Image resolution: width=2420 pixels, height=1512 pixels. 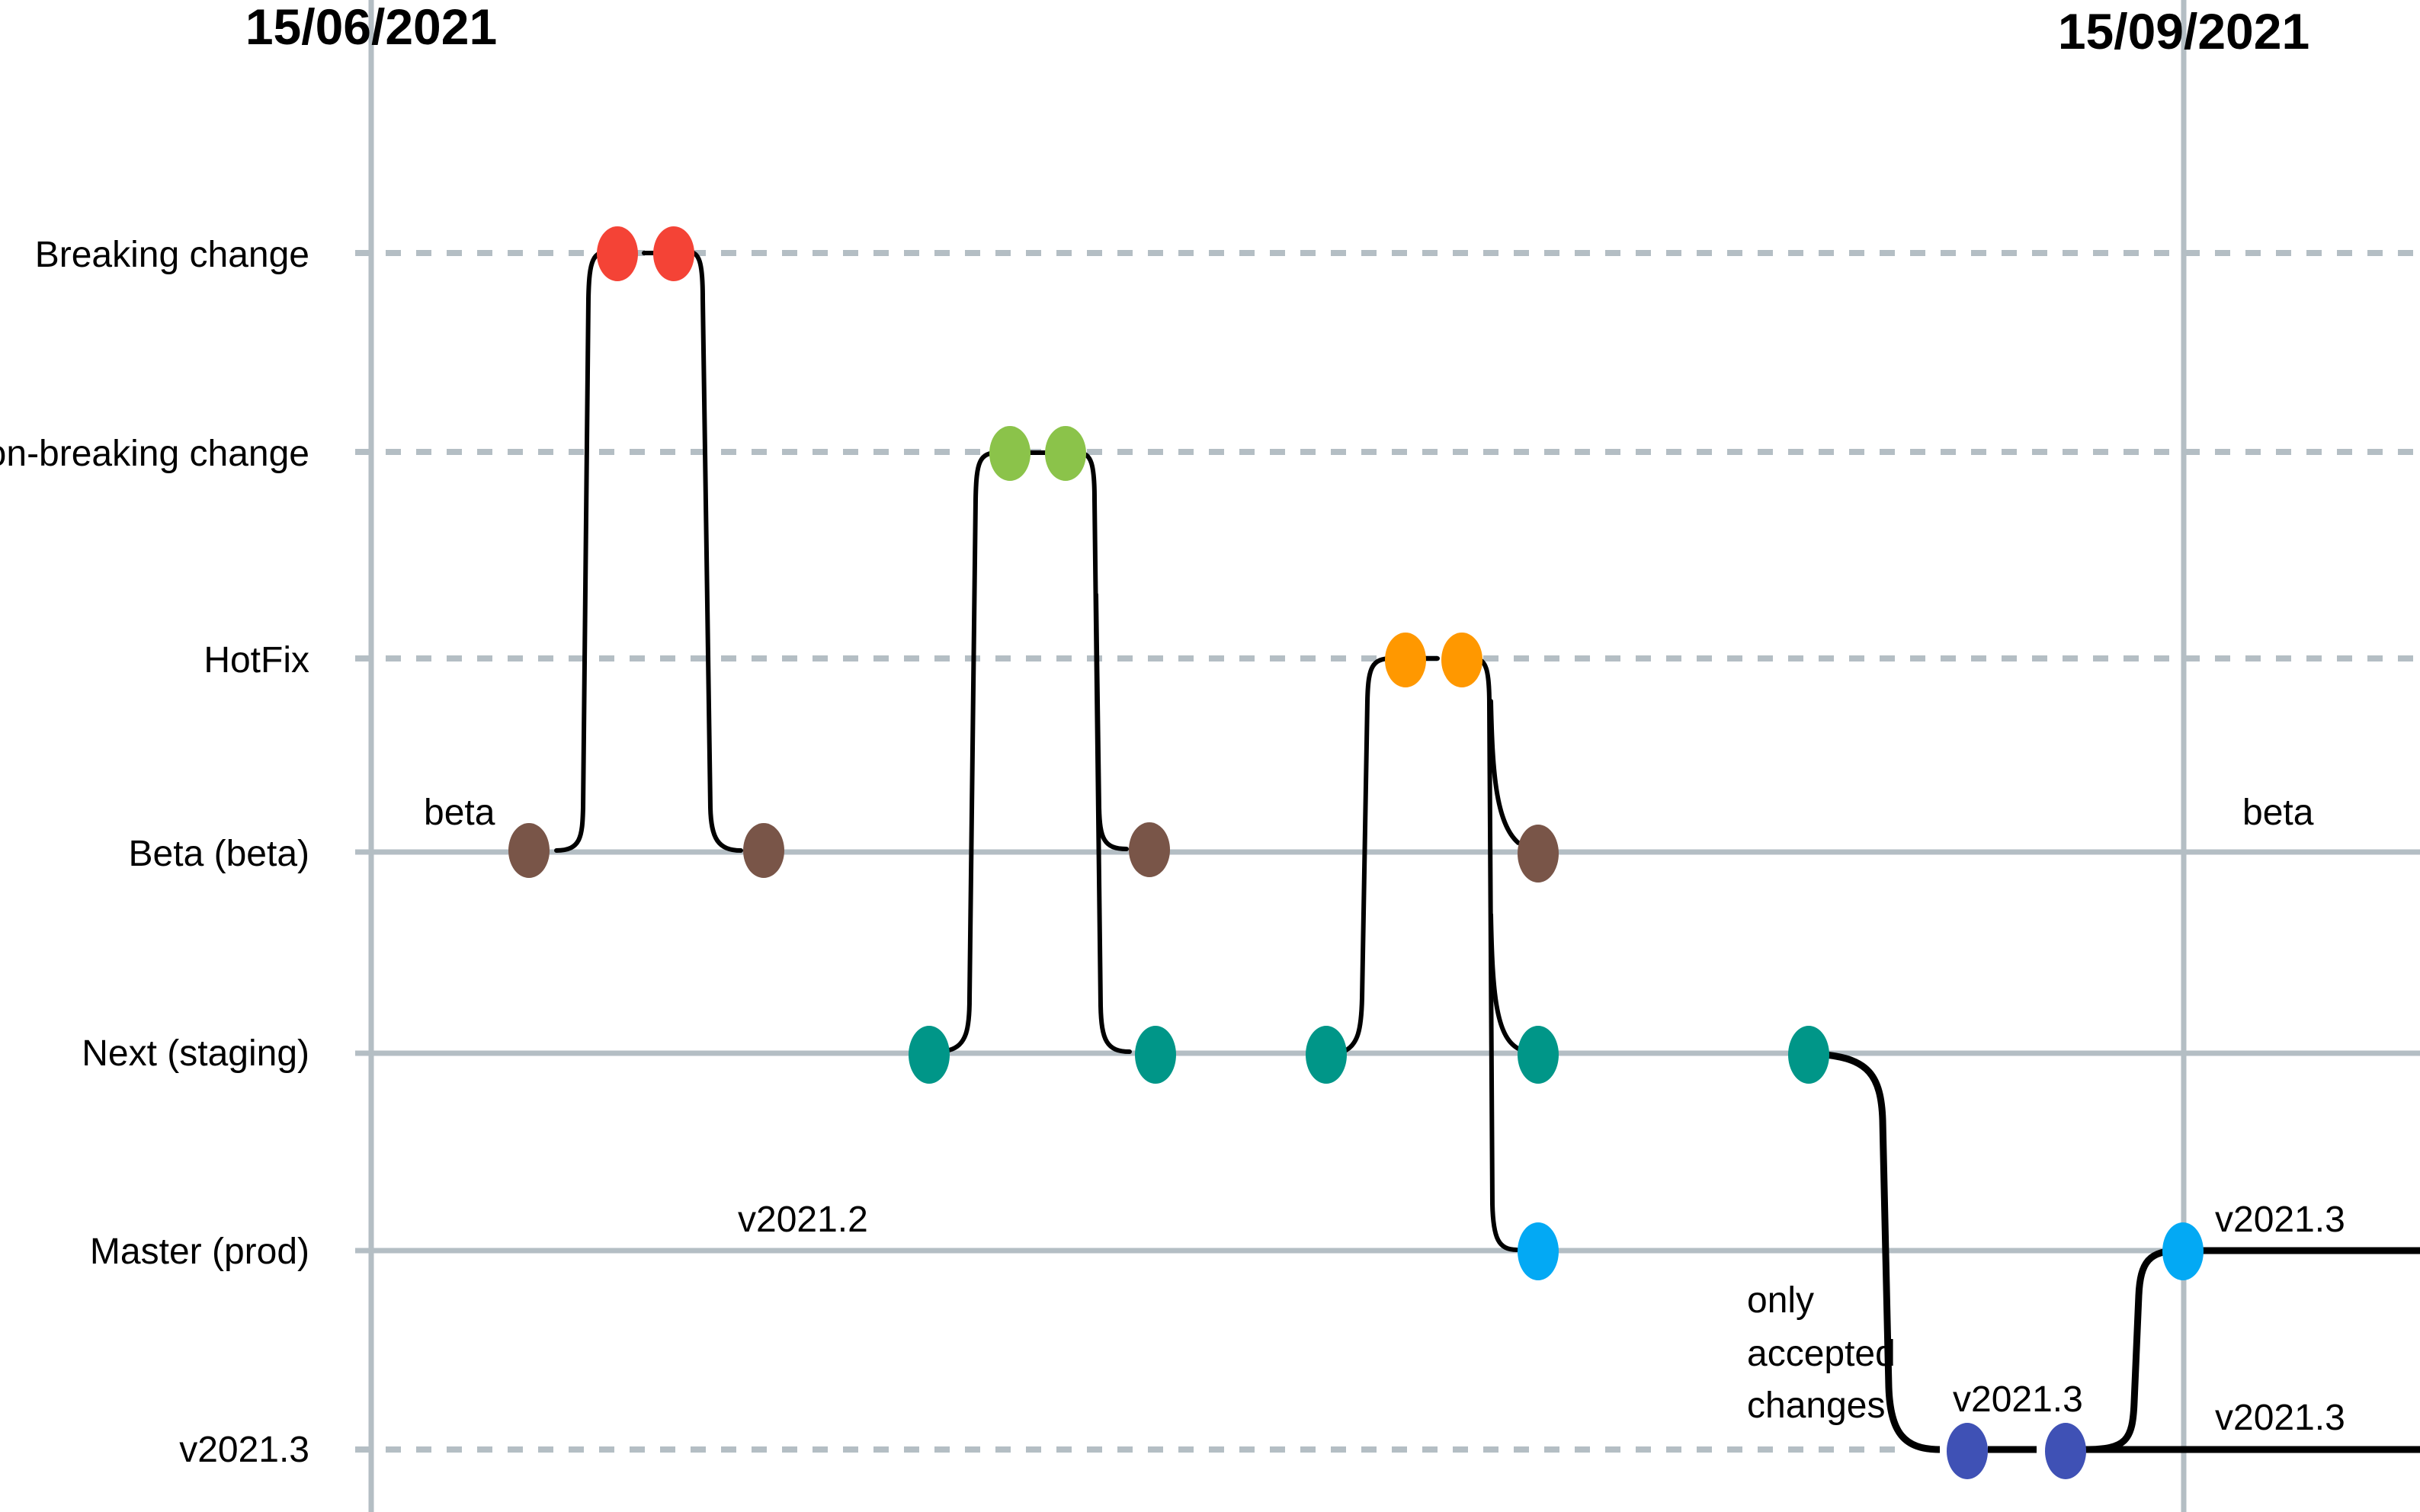 What do you see at coordinates (1816, 1405) in the screenshot?
I see `only-accepted-line3: changes` at bounding box center [1816, 1405].